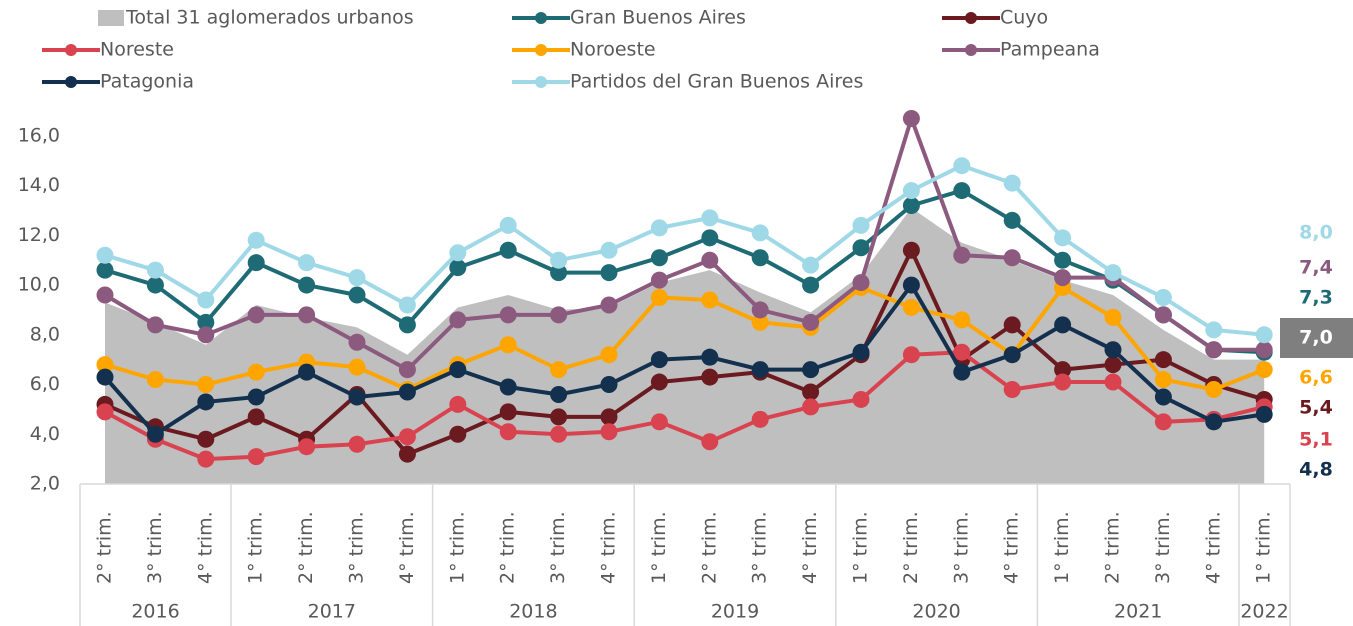 The height and width of the screenshot is (626, 1353). What do you see at coordinates (155, 612) in the screenshot?
I see `group-label: 2016` at bounding box center [155, 612].